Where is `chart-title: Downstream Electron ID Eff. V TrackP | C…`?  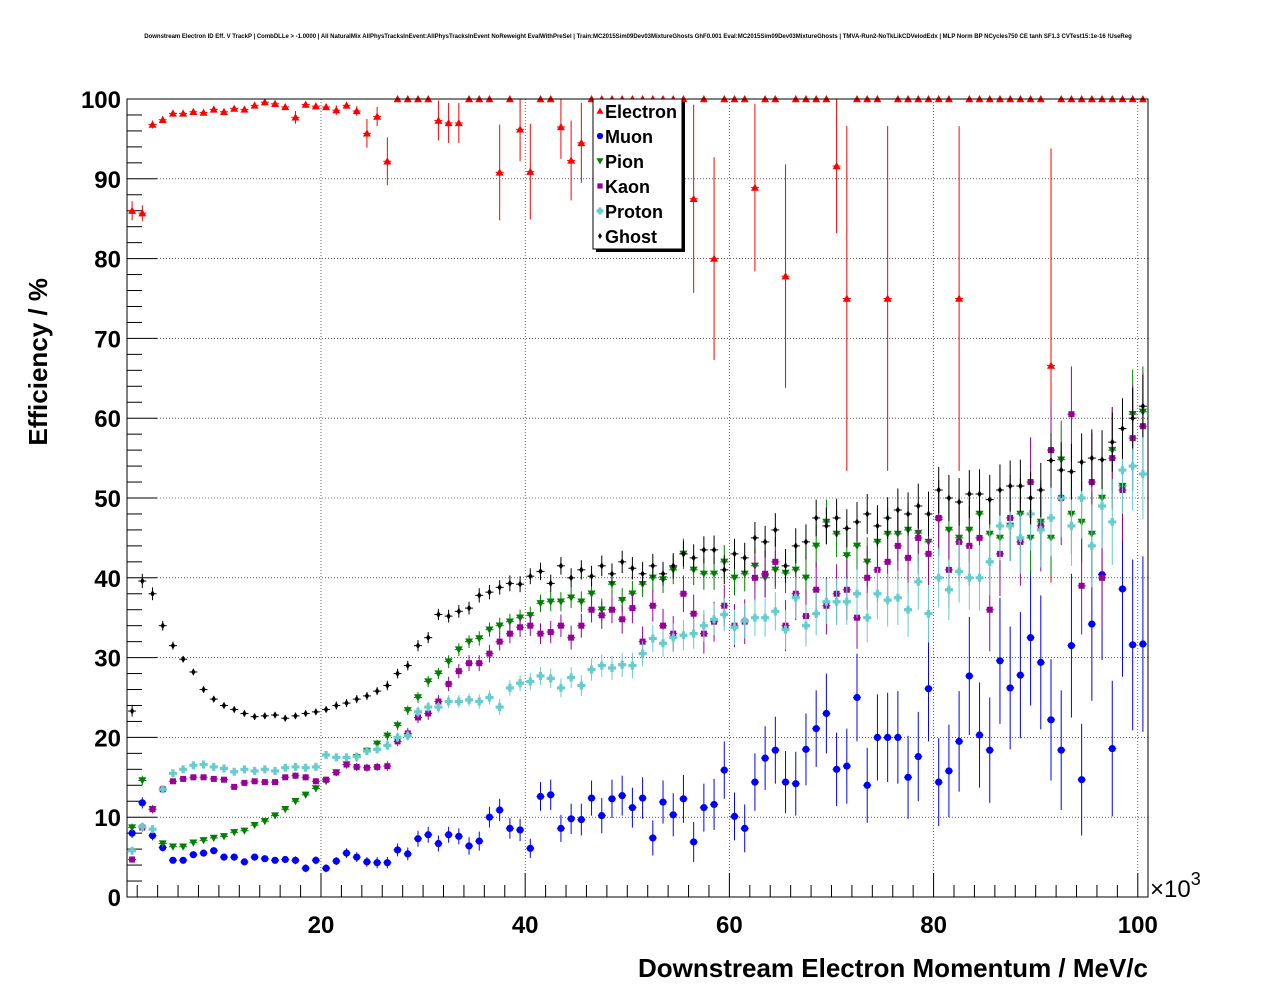 chart-title: Downstream Electron ID Eff. V TrackP | C… is located at coordinates (638, 37).